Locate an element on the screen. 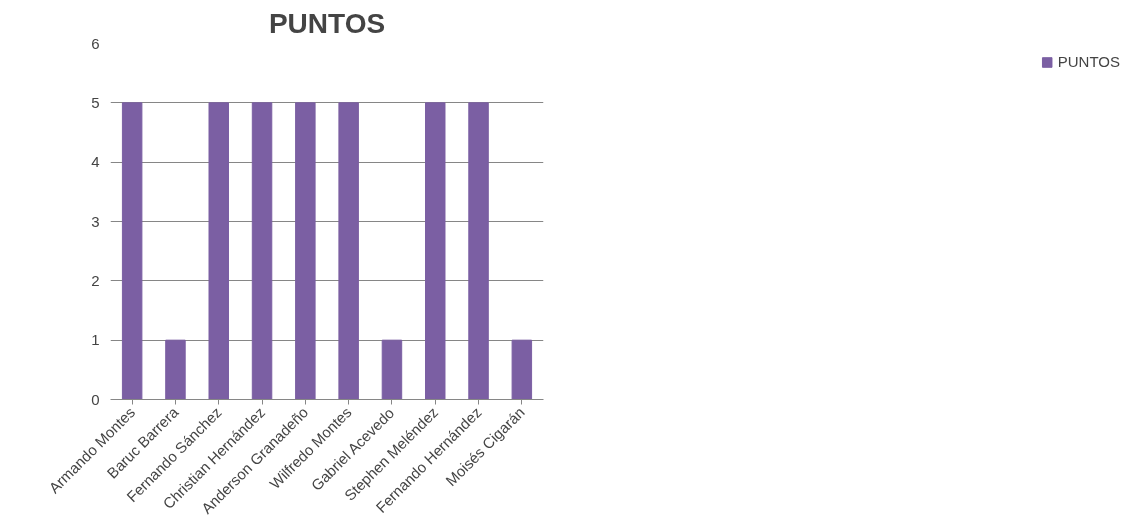 Image resolution: width=1136 pixels, height=531 pixels. y-tick-label: 6 is located at coordinates (95, 43).